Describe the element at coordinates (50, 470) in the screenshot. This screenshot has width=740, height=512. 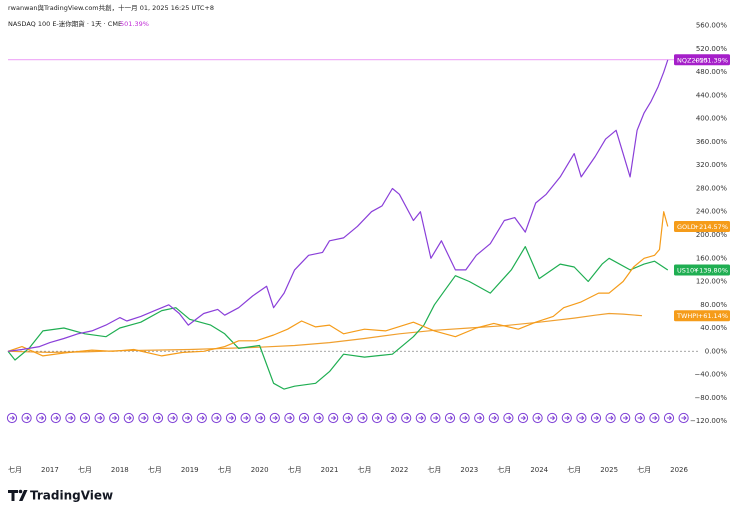
I see `x-tick-label: 2017` at that location.